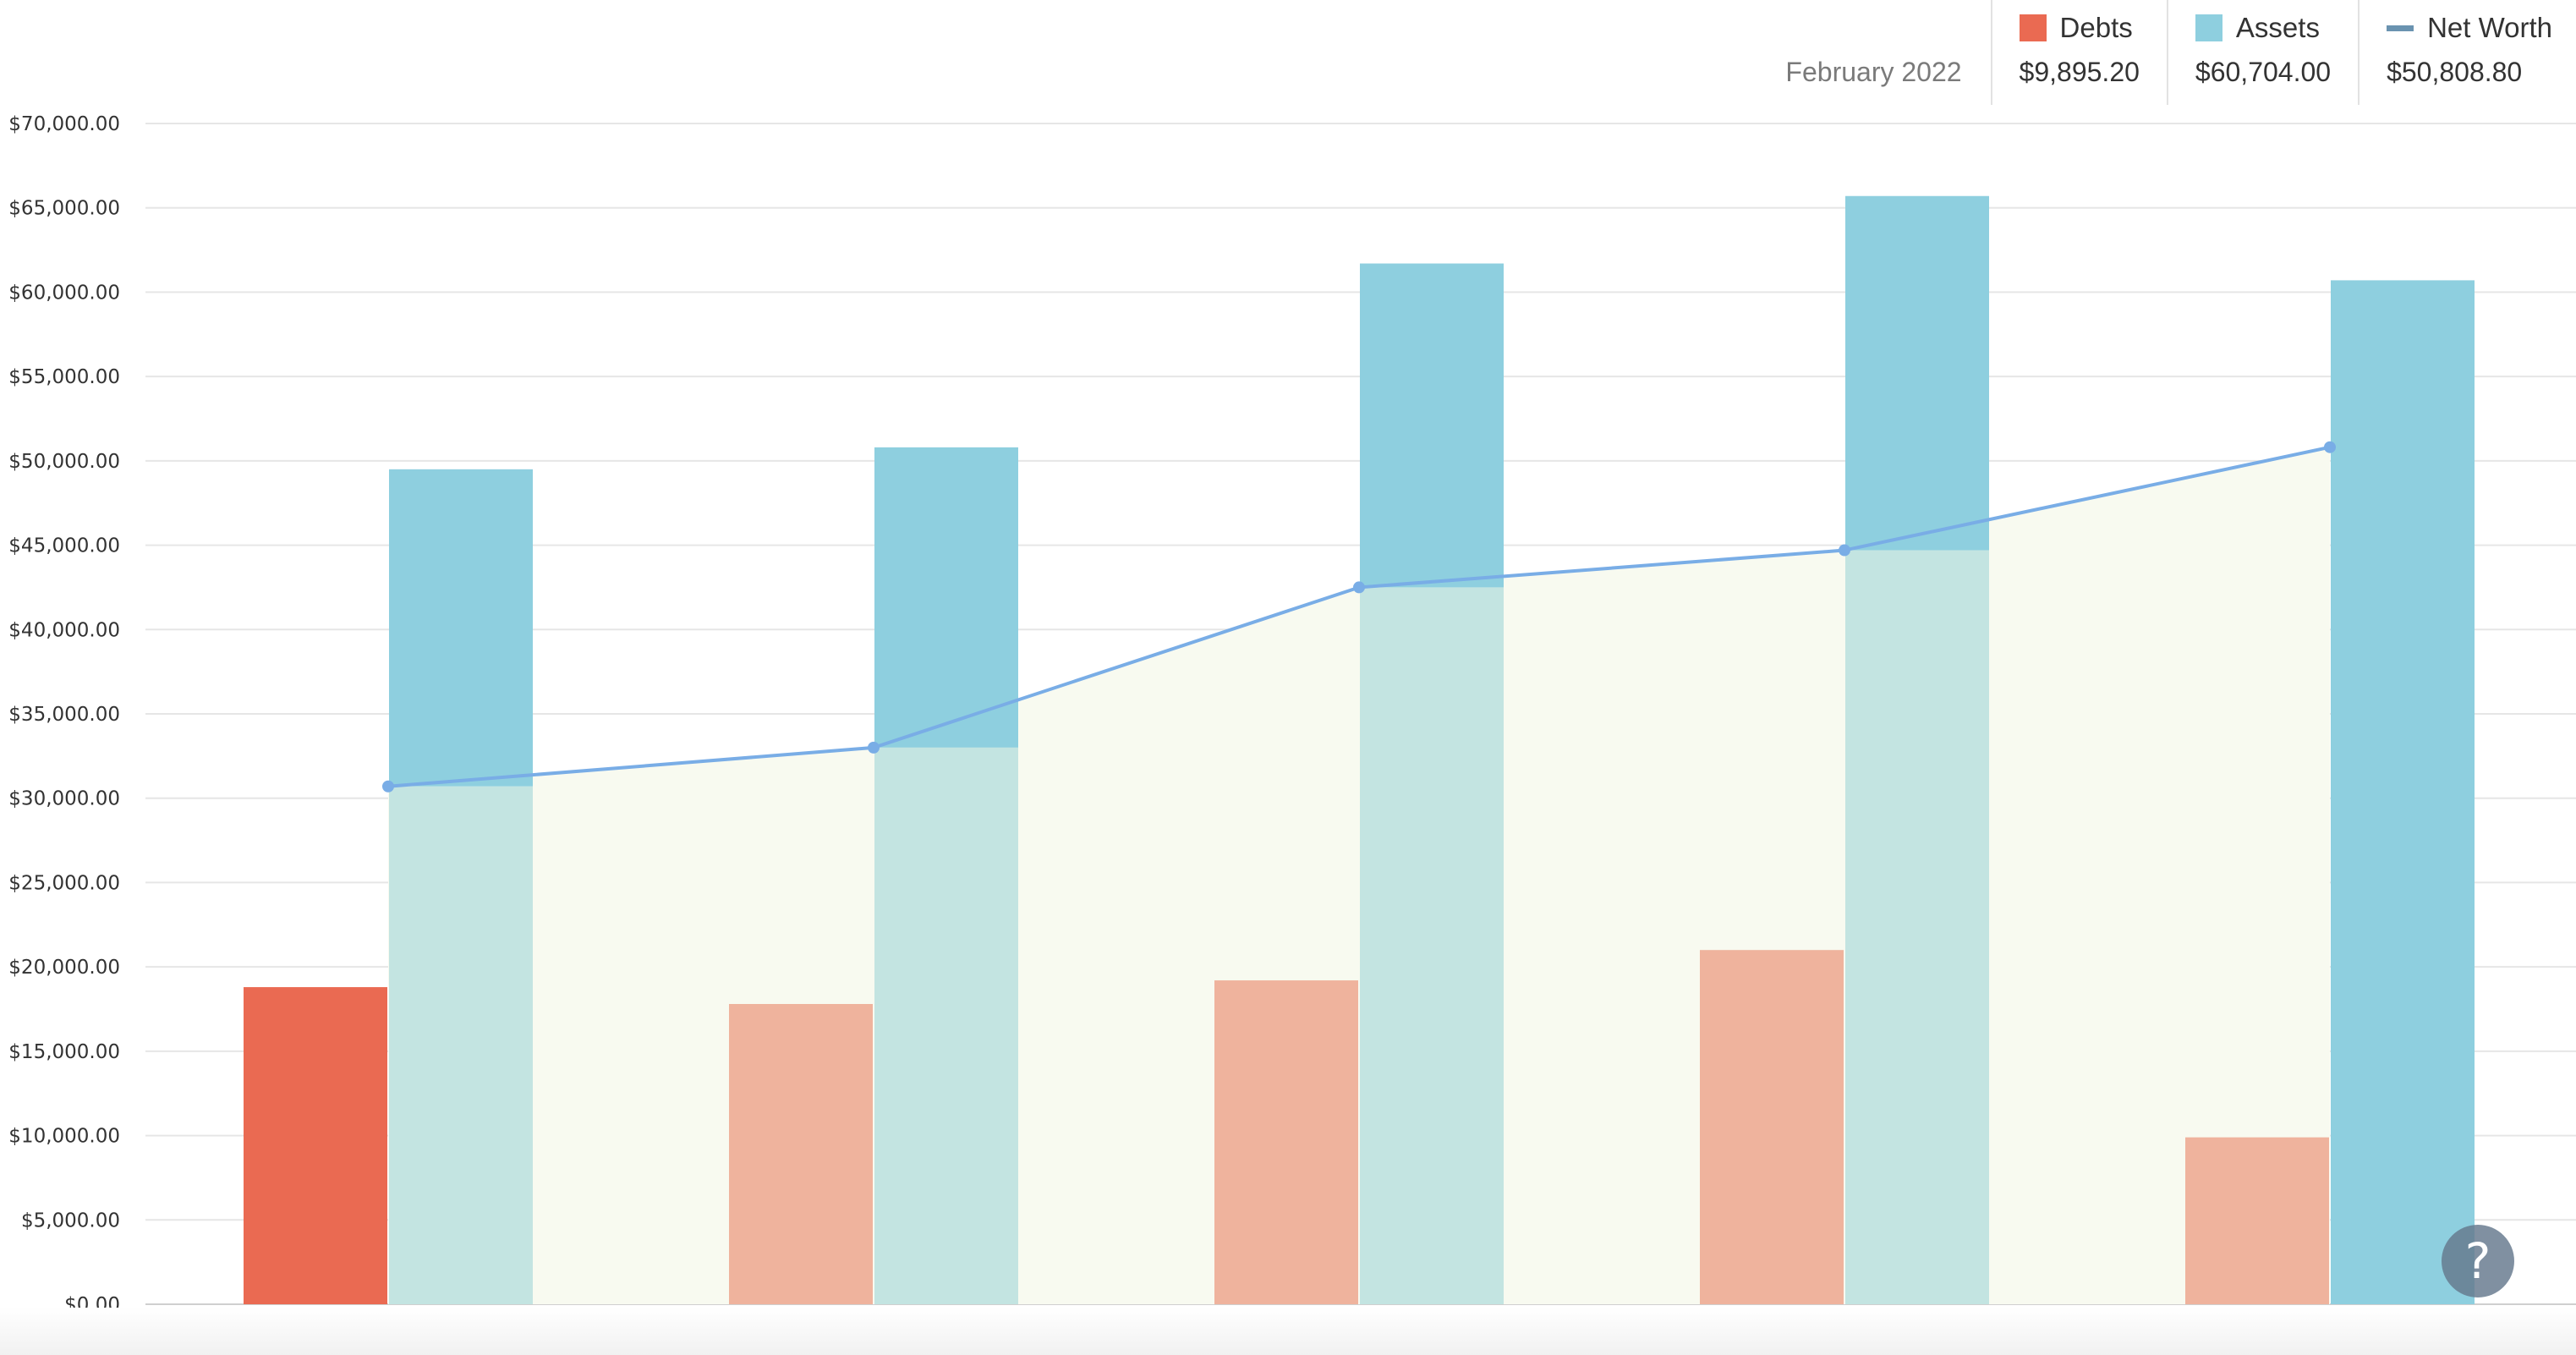 The width and height of the screenshot is (2576, 1355). Describe the element at coordinates (64, 799) in the screenshot. I see `y-tick-label: $30,000.00` at that location.